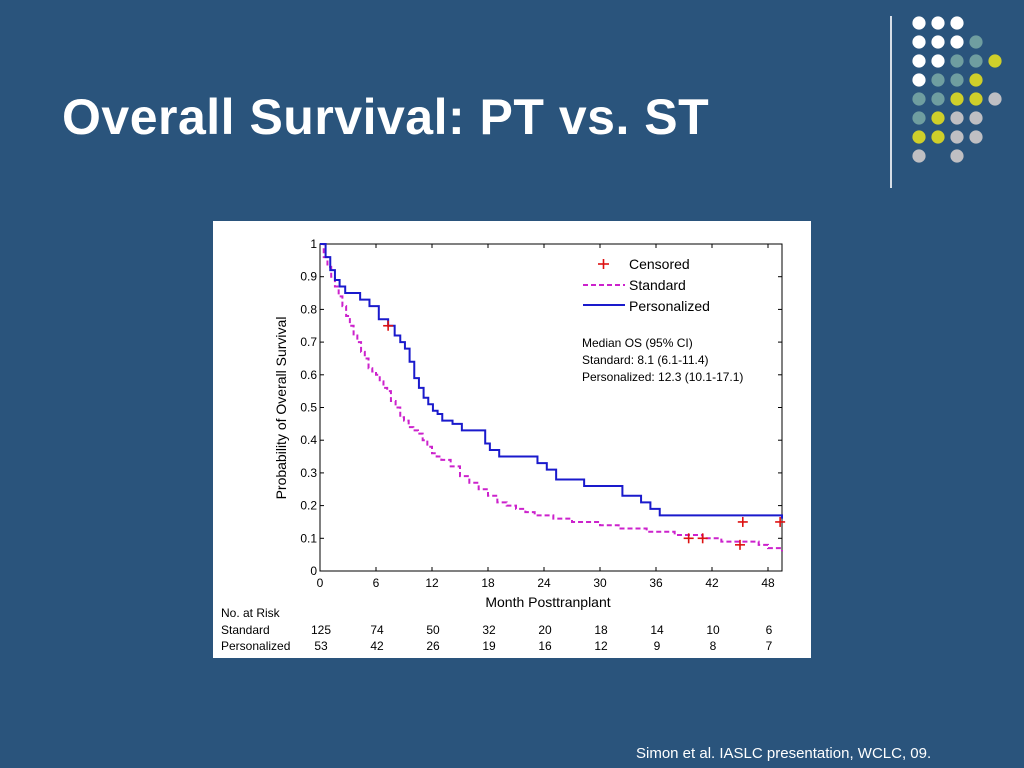 This screenshot has width=1024, height=768. Describe the element at coordinates (656, 583) in the screenshot. I see `x-tick-label: 36` at that location.